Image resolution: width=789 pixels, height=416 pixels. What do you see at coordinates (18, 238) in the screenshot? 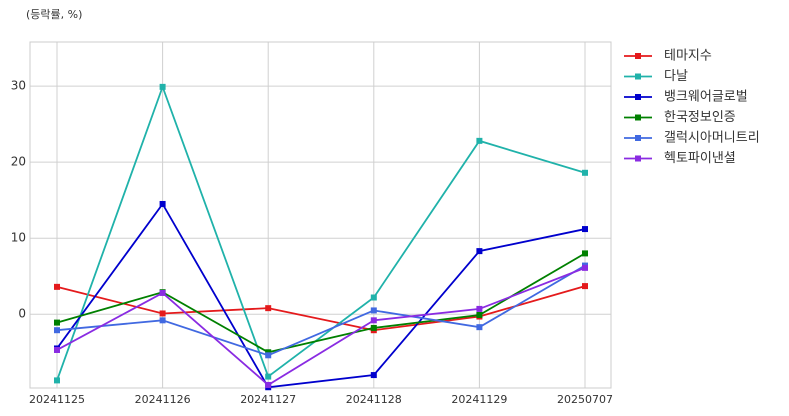
I see `y-tick-label: 10` at bounding box center [18, 238].